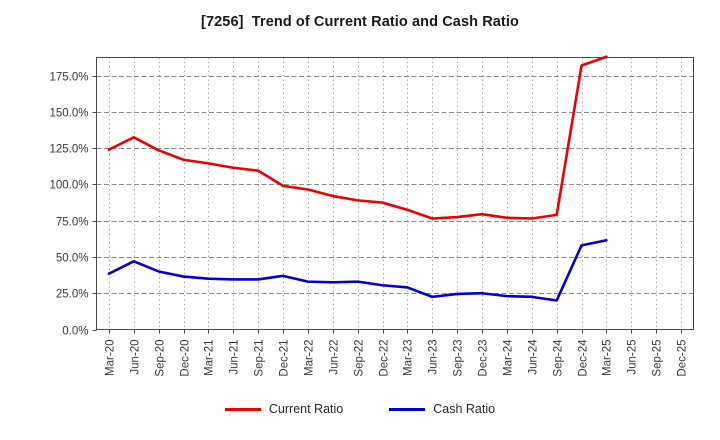 The width and height of the screenshot is (720, 440). What do you see at coordinates (395, 331) in the screenshot?
I see `x-axis-ticks` at bounding box center [395, 331].